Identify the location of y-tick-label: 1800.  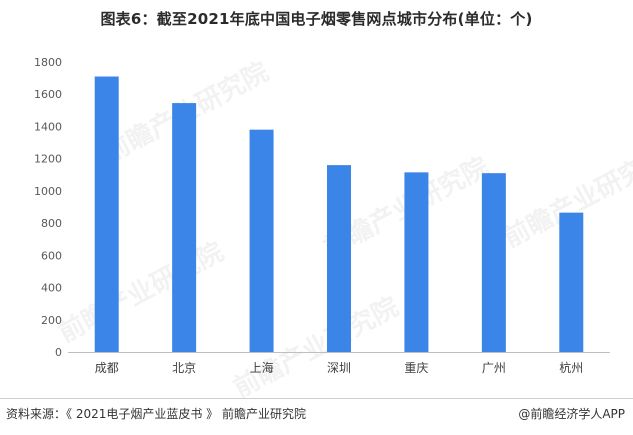
(48, 62).